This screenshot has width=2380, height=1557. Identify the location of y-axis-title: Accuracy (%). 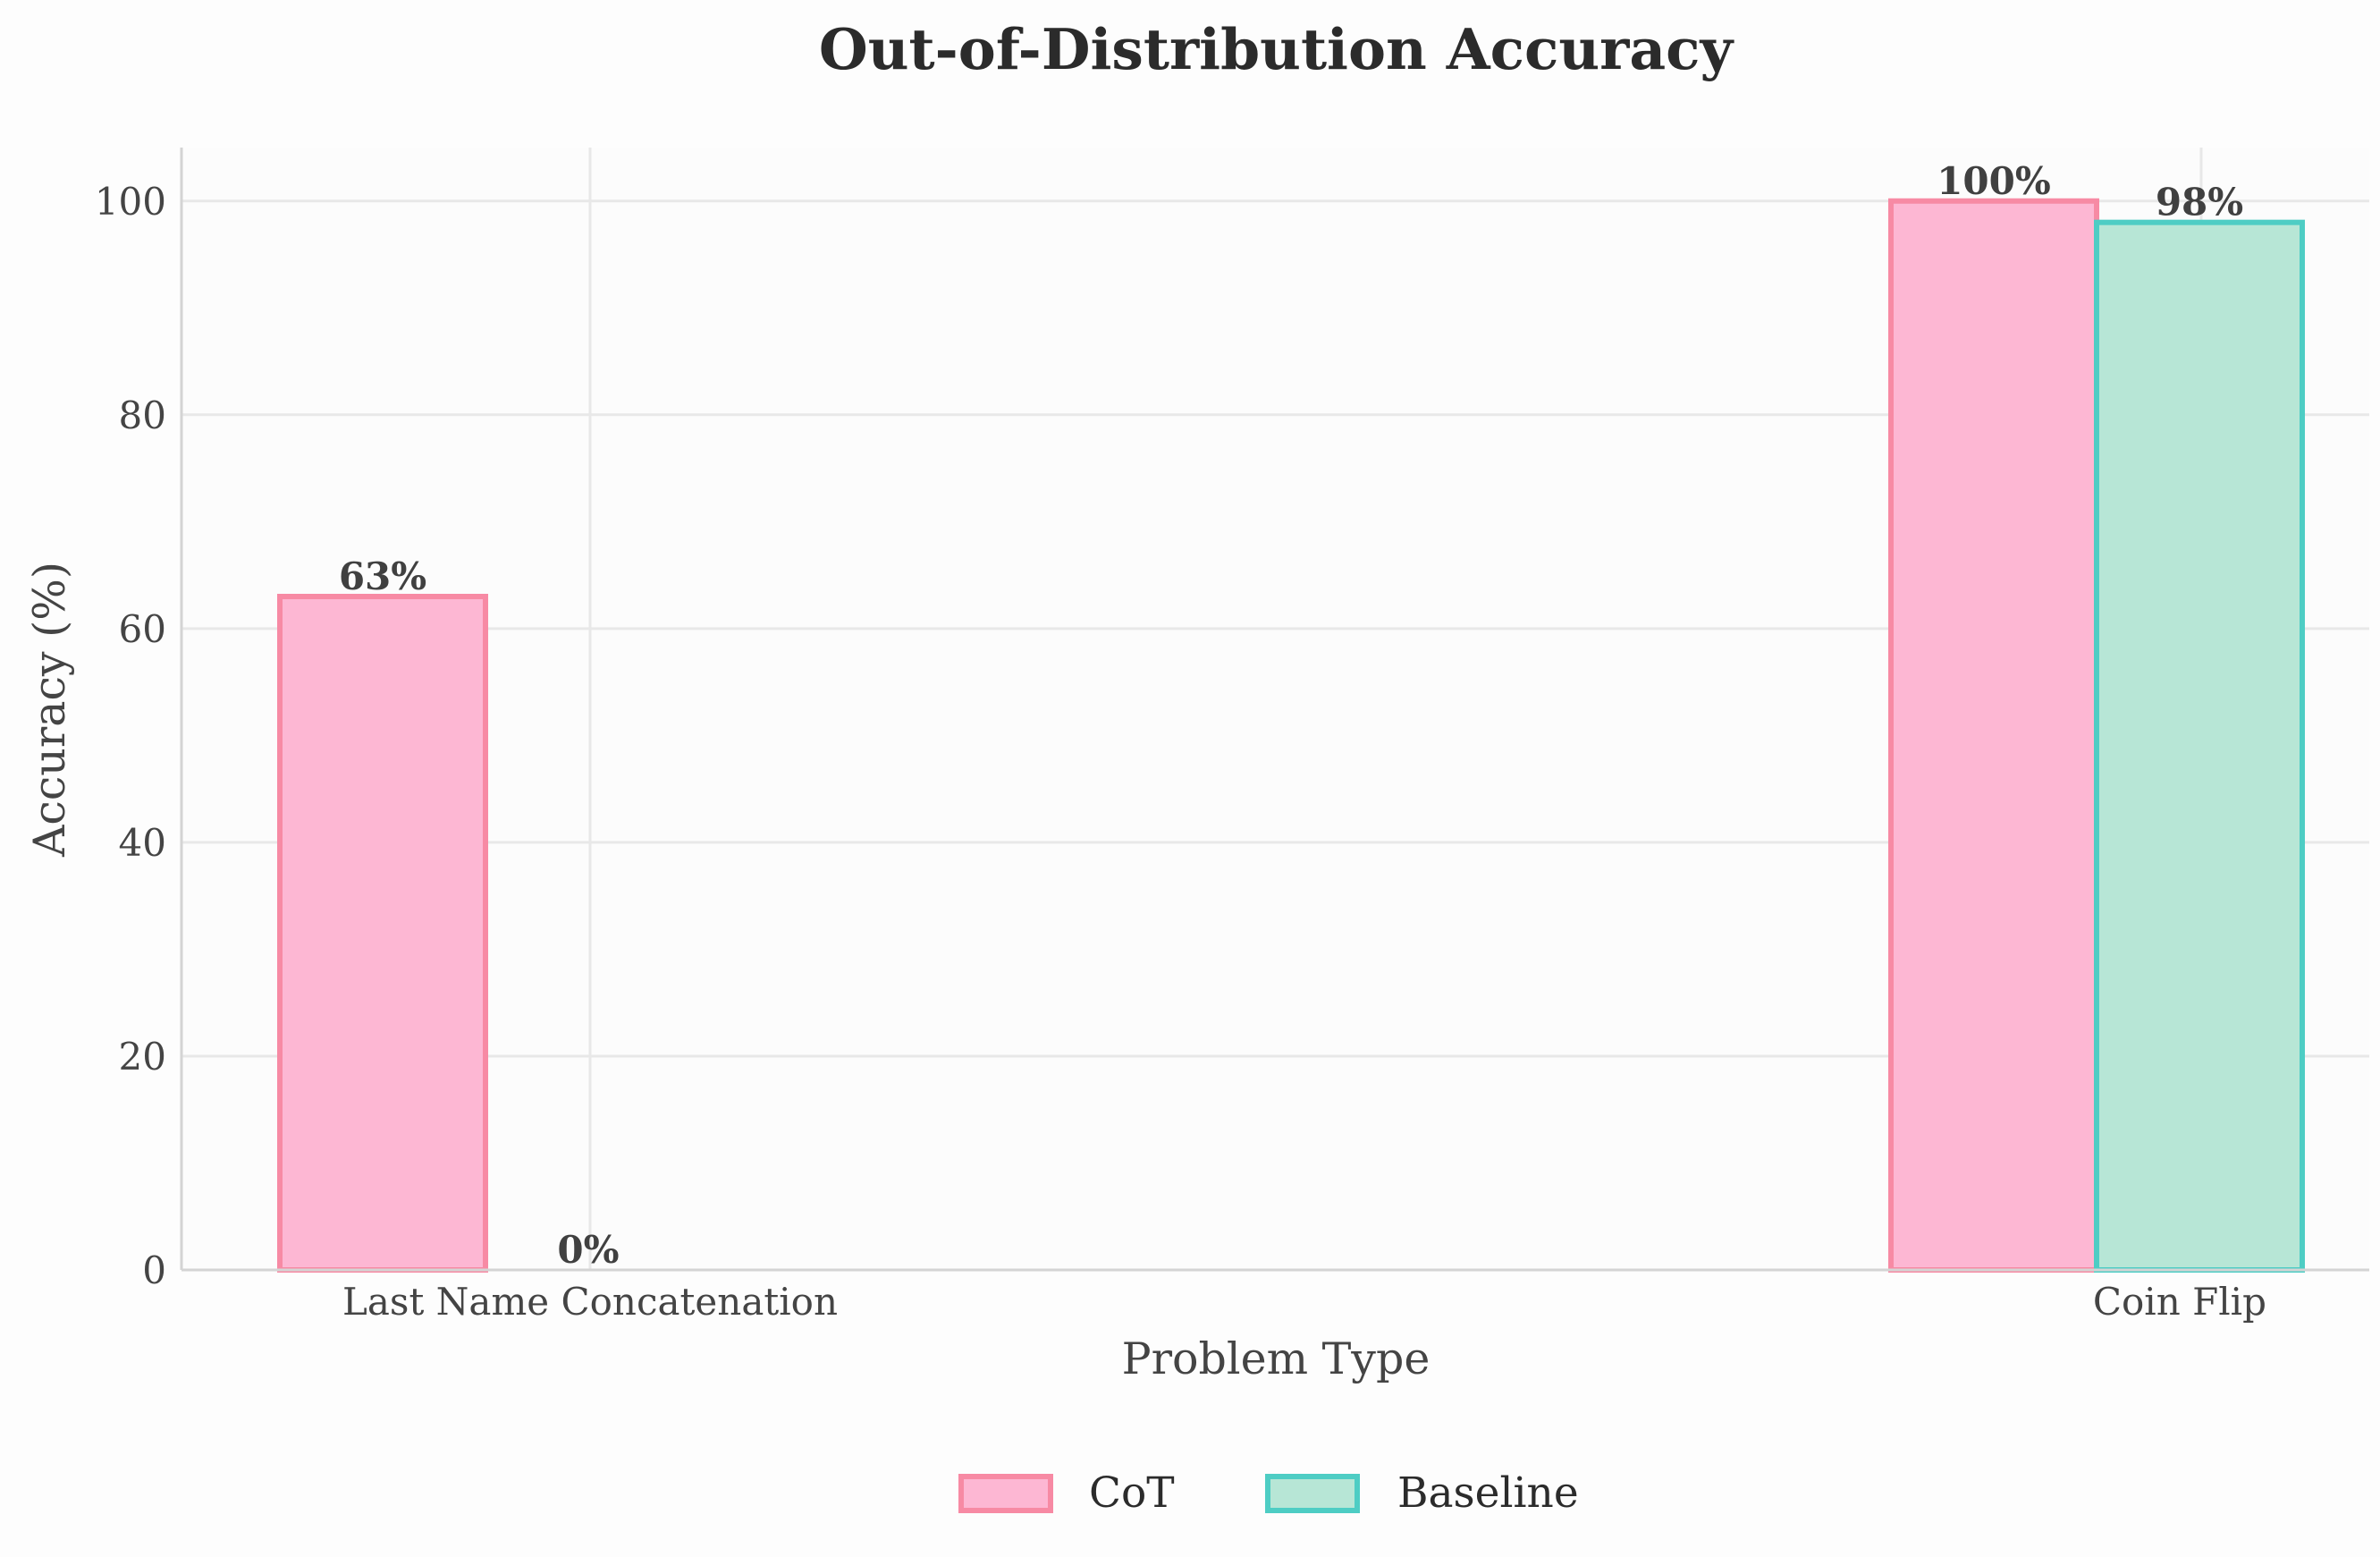
(49, 710).